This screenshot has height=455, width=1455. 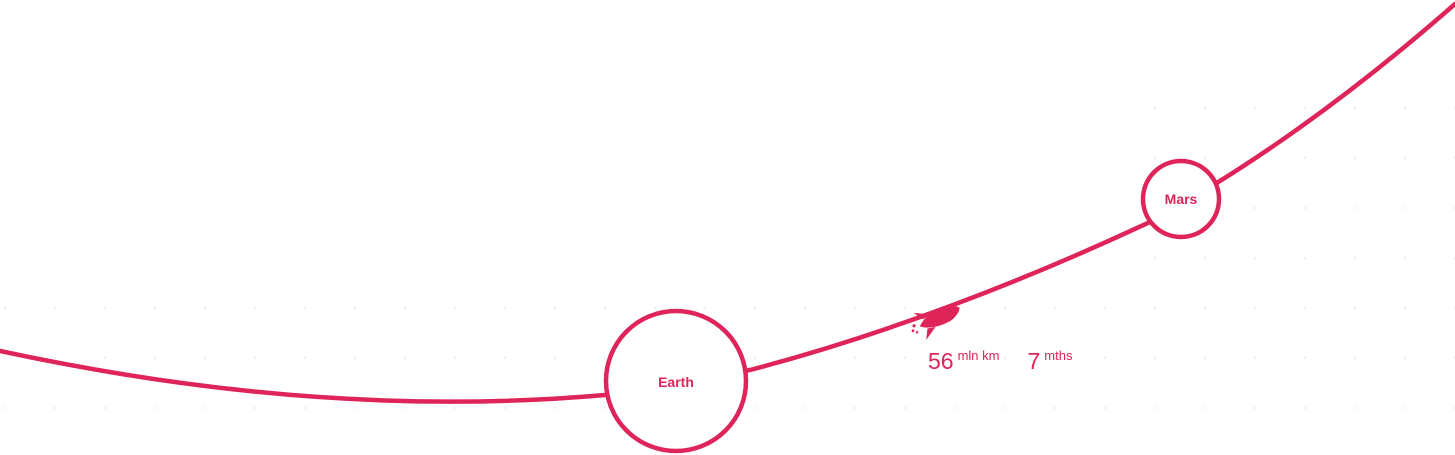 I want to click on mars-label: Mars, so click(x=1181, y=199).